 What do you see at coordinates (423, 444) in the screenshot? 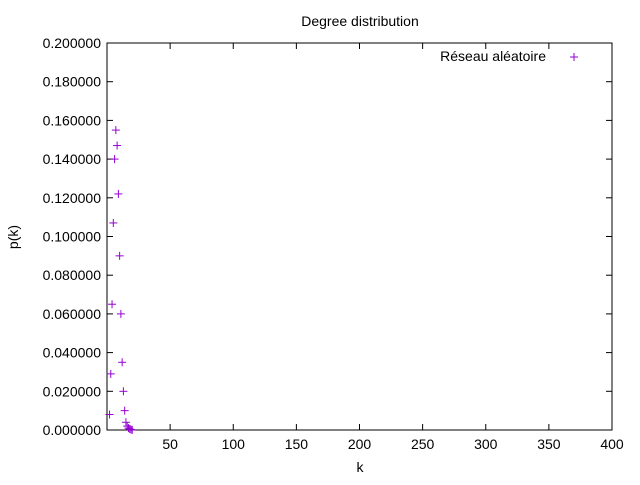
I see `x-tick-label: 250` at bounding box center [423, 444].